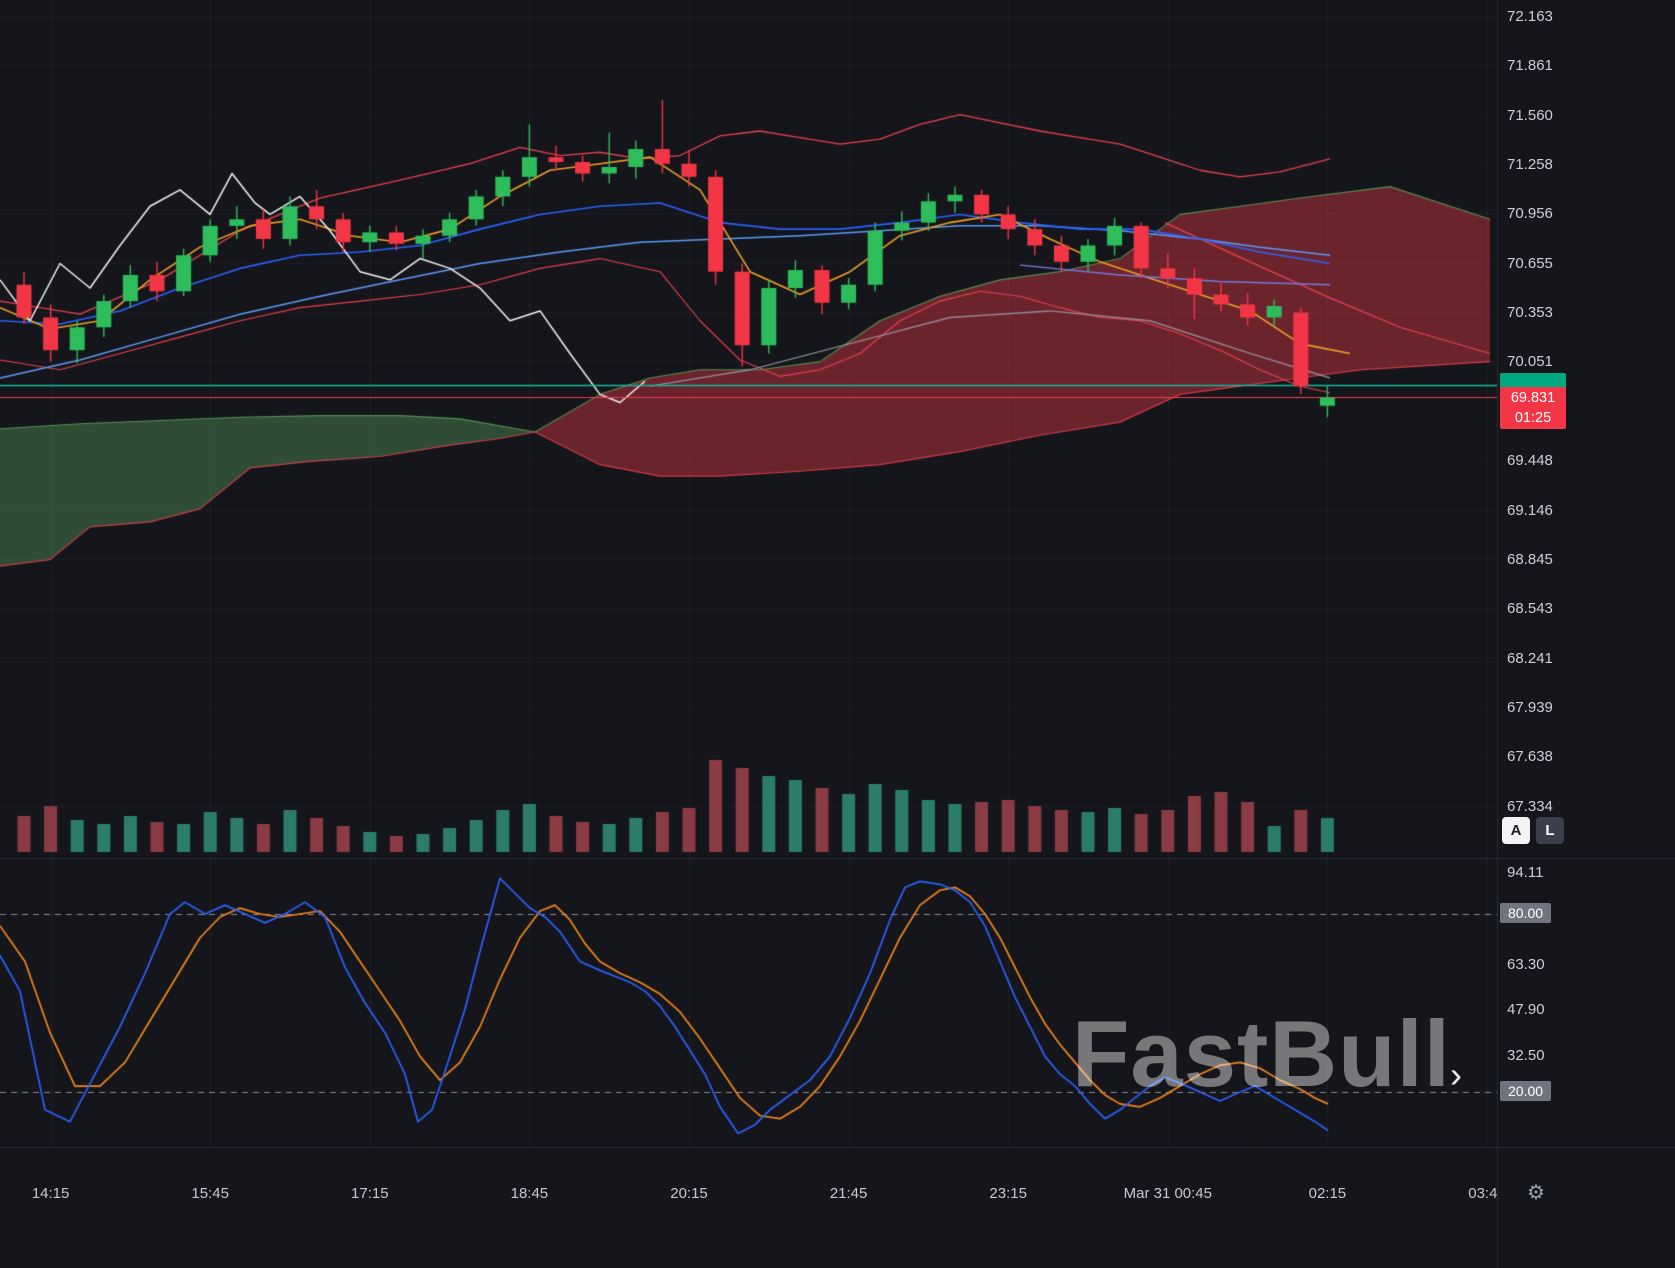 This screenshot has height=1268, width=1675. Describe the element at coordinates (1526, 1010) in the screenshot. I see `stoch-axis-label: 47.90` at that location.